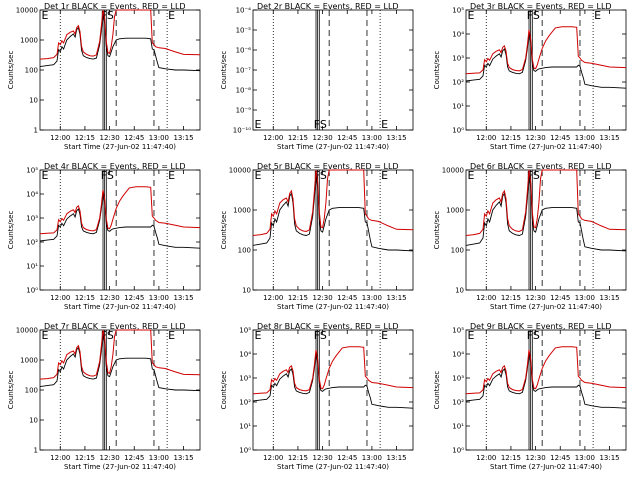  I want to click on y-tick-label: 10⁴, so click(458, 355).